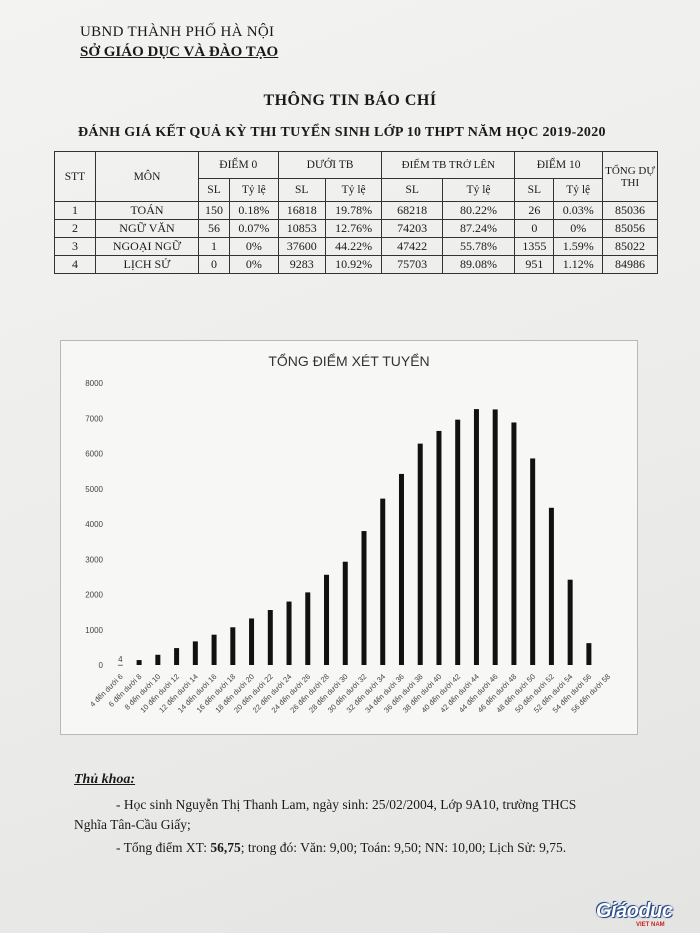 The height and width of the screenshot is (933, 700). Describe the element at coordinates (94, 524) in the screenshot. I see `y-tick-label: 4000` at that location.